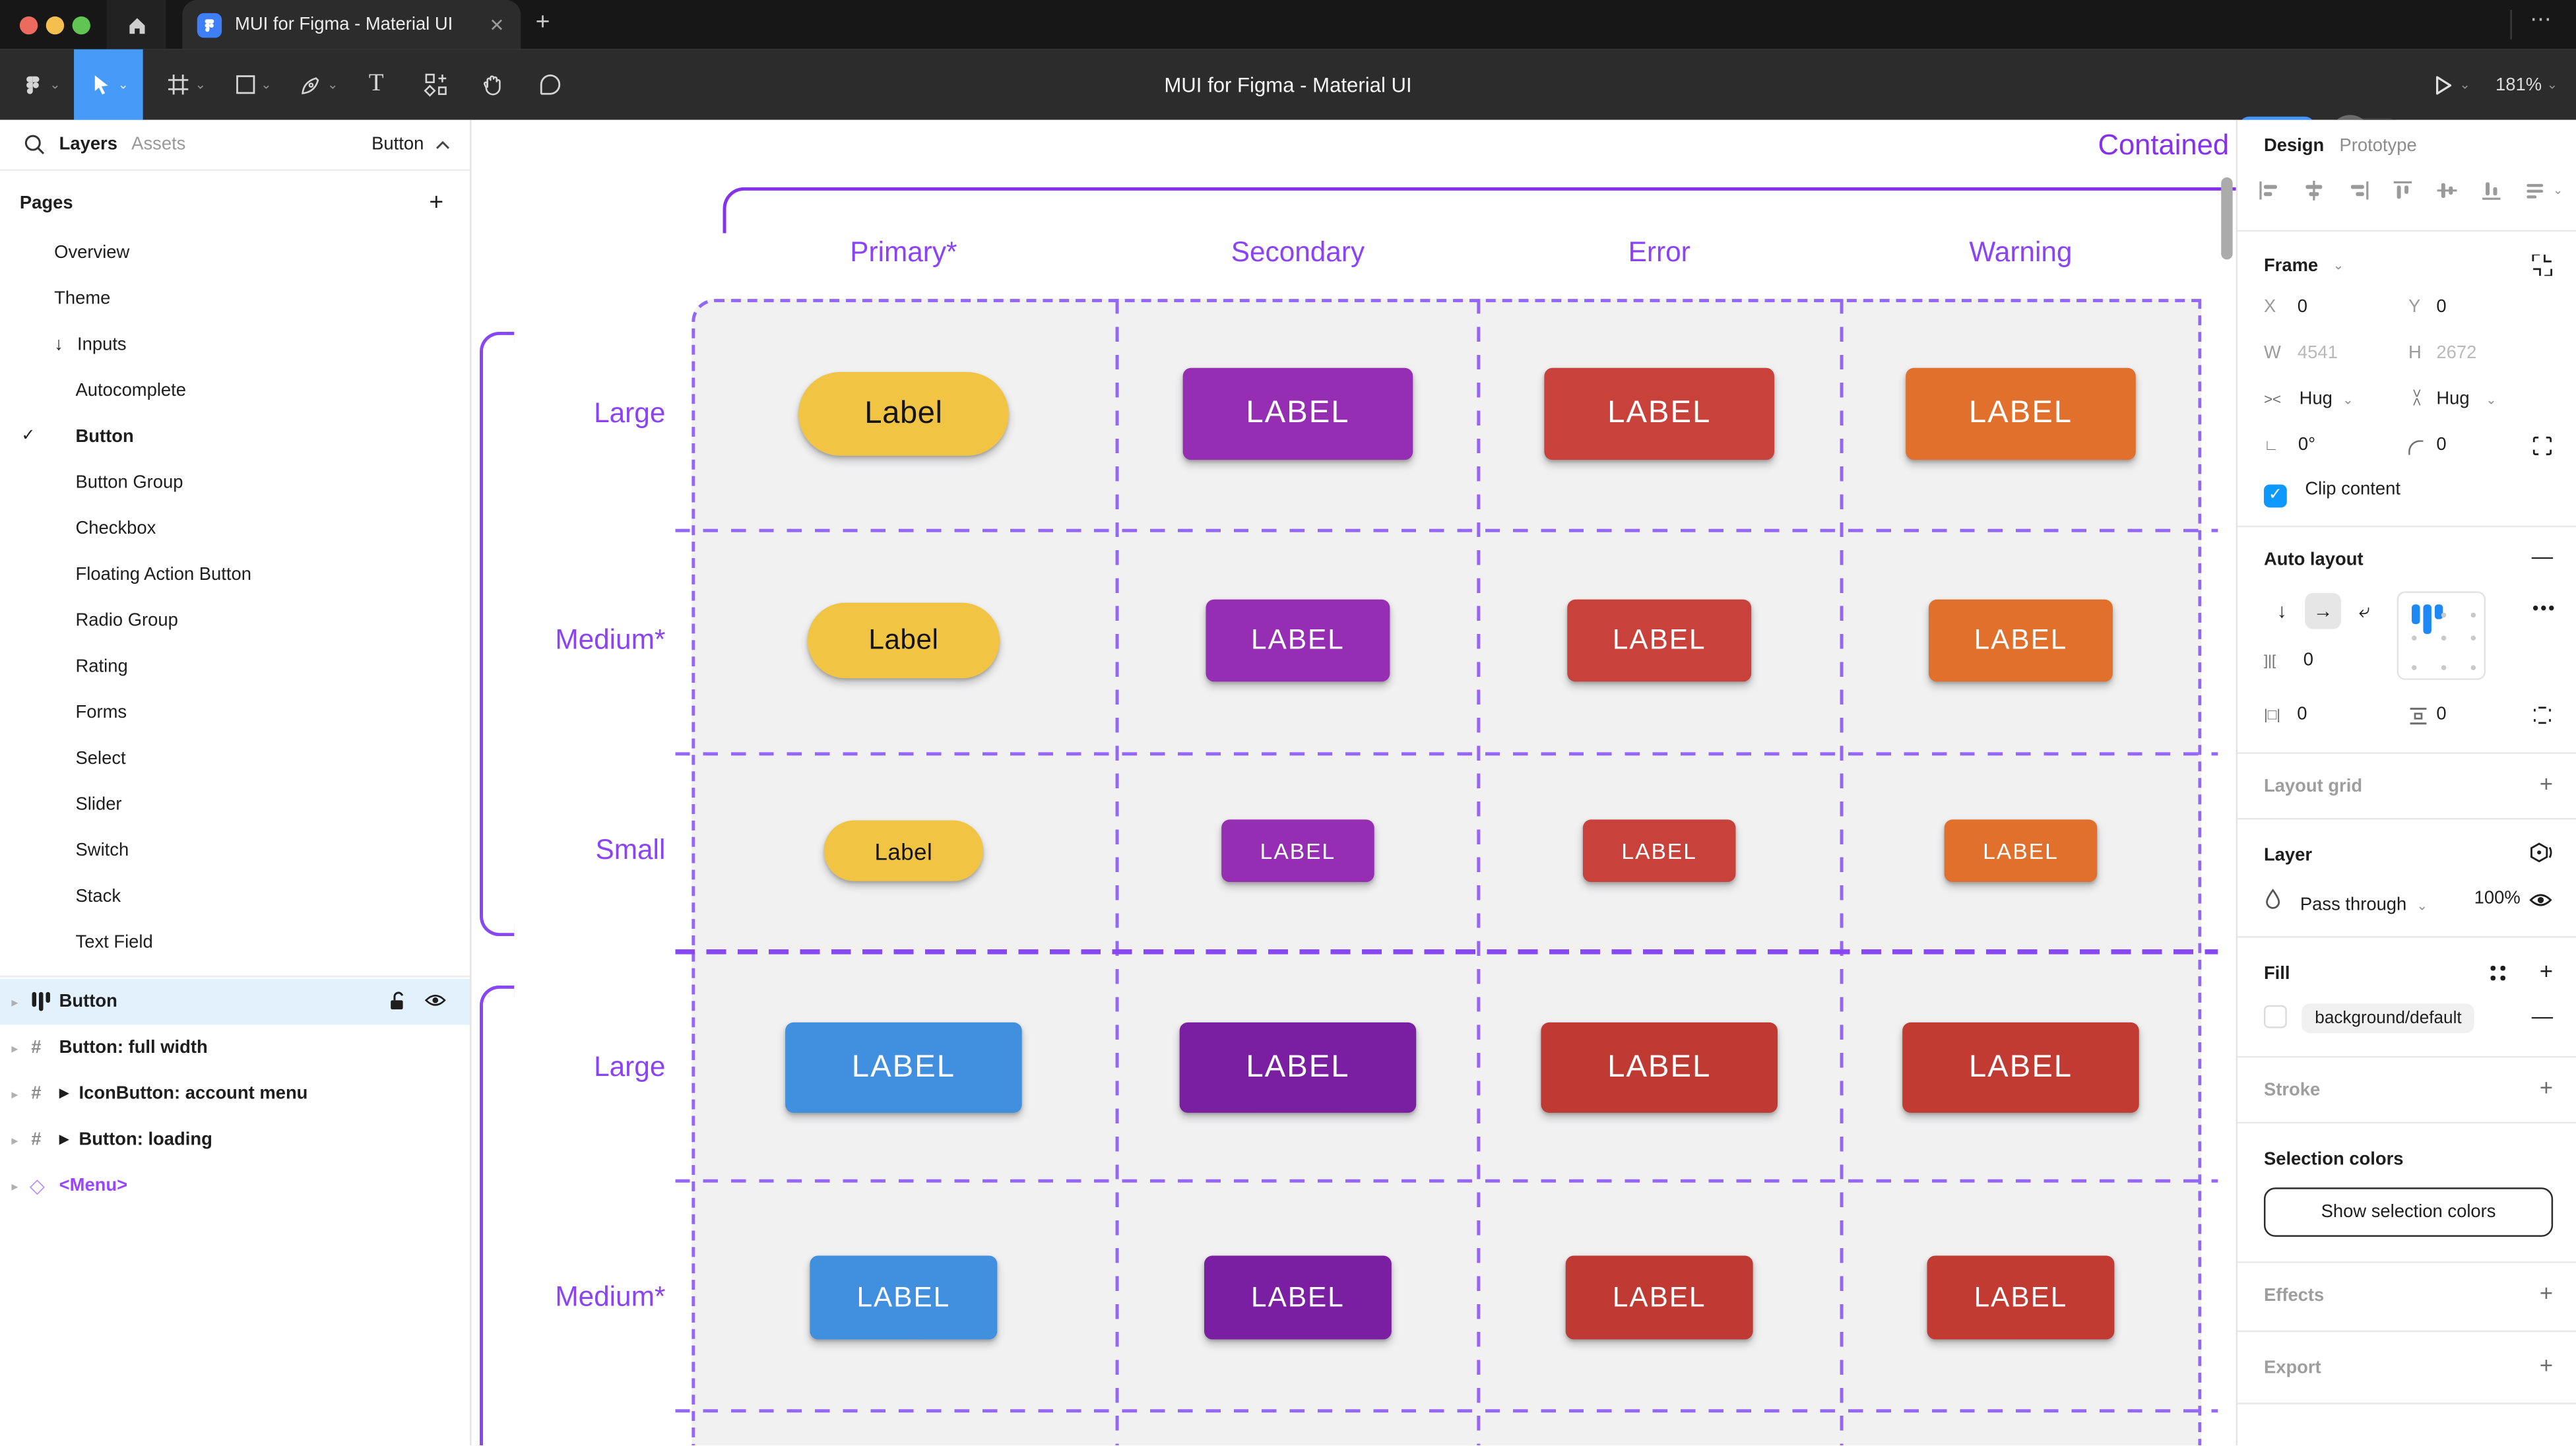 This screenshot has height=1446, width=2576. Describe the element at coordinates (2358, 190) in the screenshot. I see `align-right-icon` at that location.